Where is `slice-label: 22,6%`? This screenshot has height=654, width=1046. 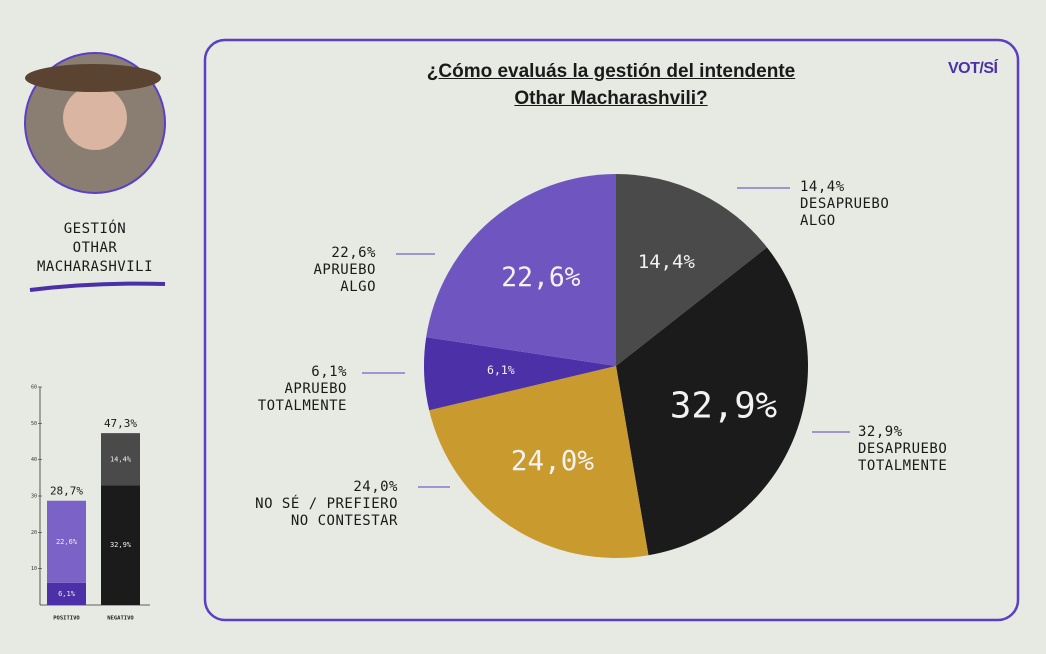
slice-label: 22,6% is located at coordinates (540, 278).